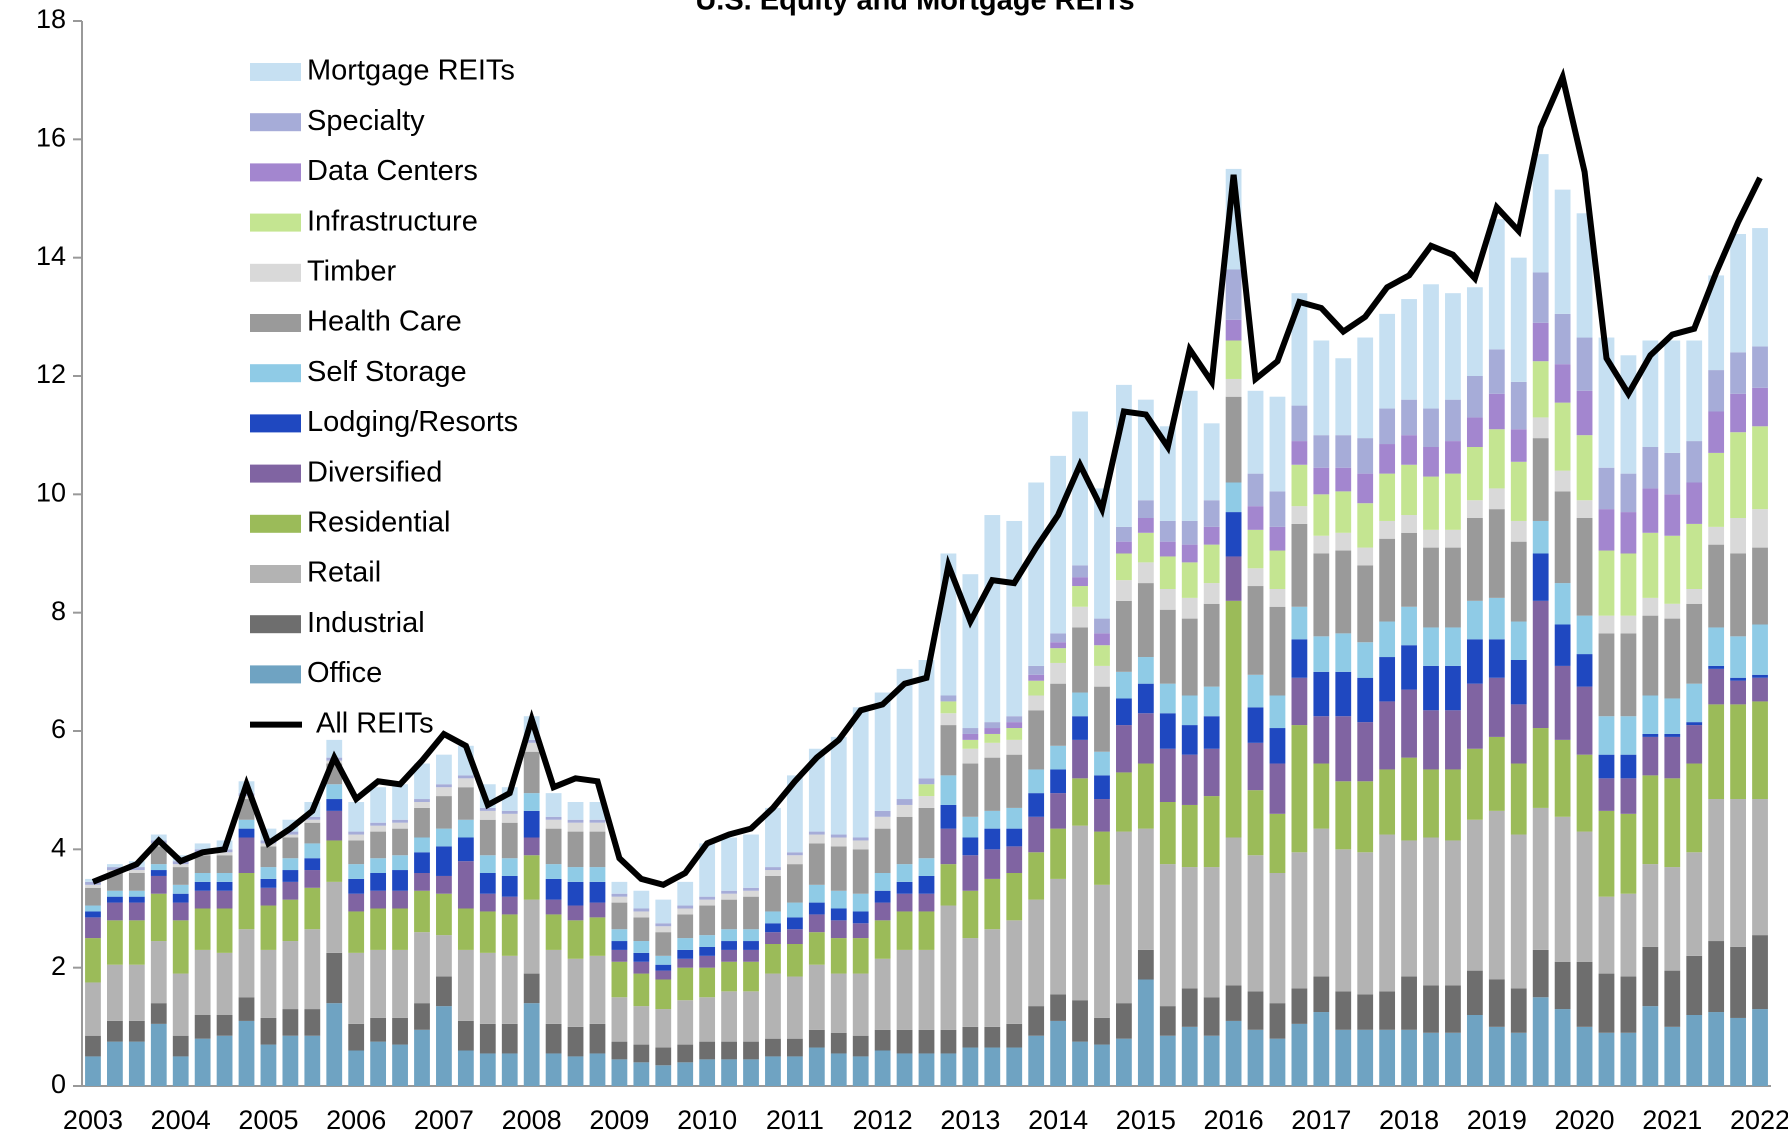  I want to click on x-tick-label: 2012, so click(883, 1120).